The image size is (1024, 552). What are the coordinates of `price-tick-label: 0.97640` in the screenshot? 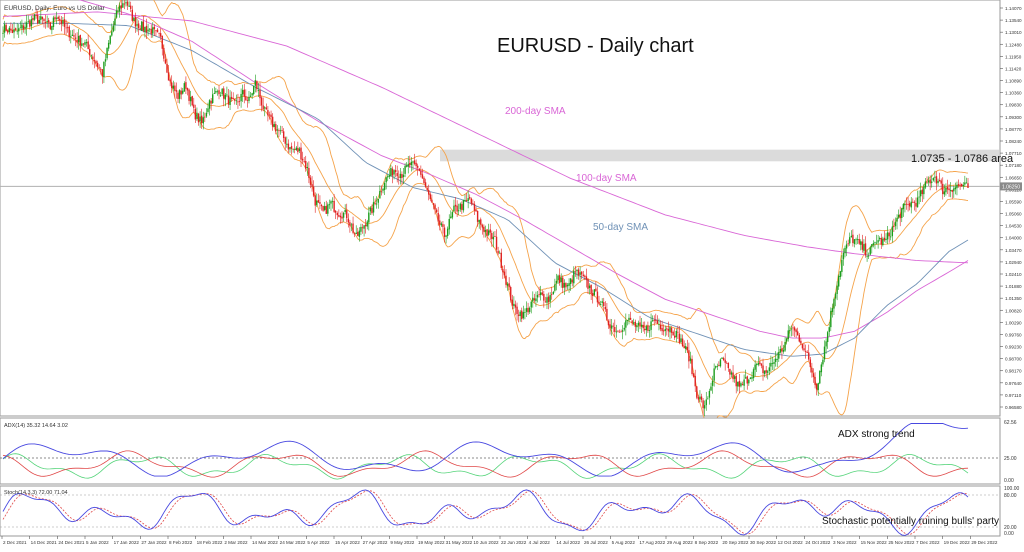 It's located at (1013, 383).